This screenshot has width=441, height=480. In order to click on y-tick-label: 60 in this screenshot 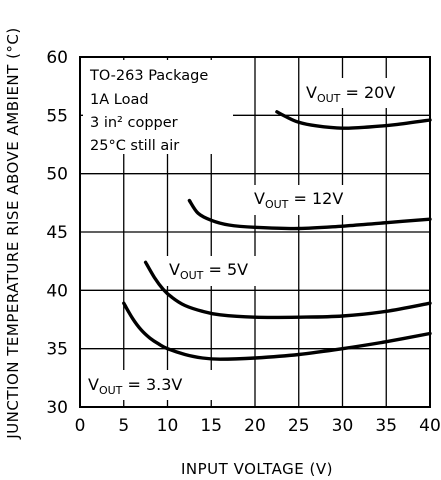, I will do `click(57, 58)`.